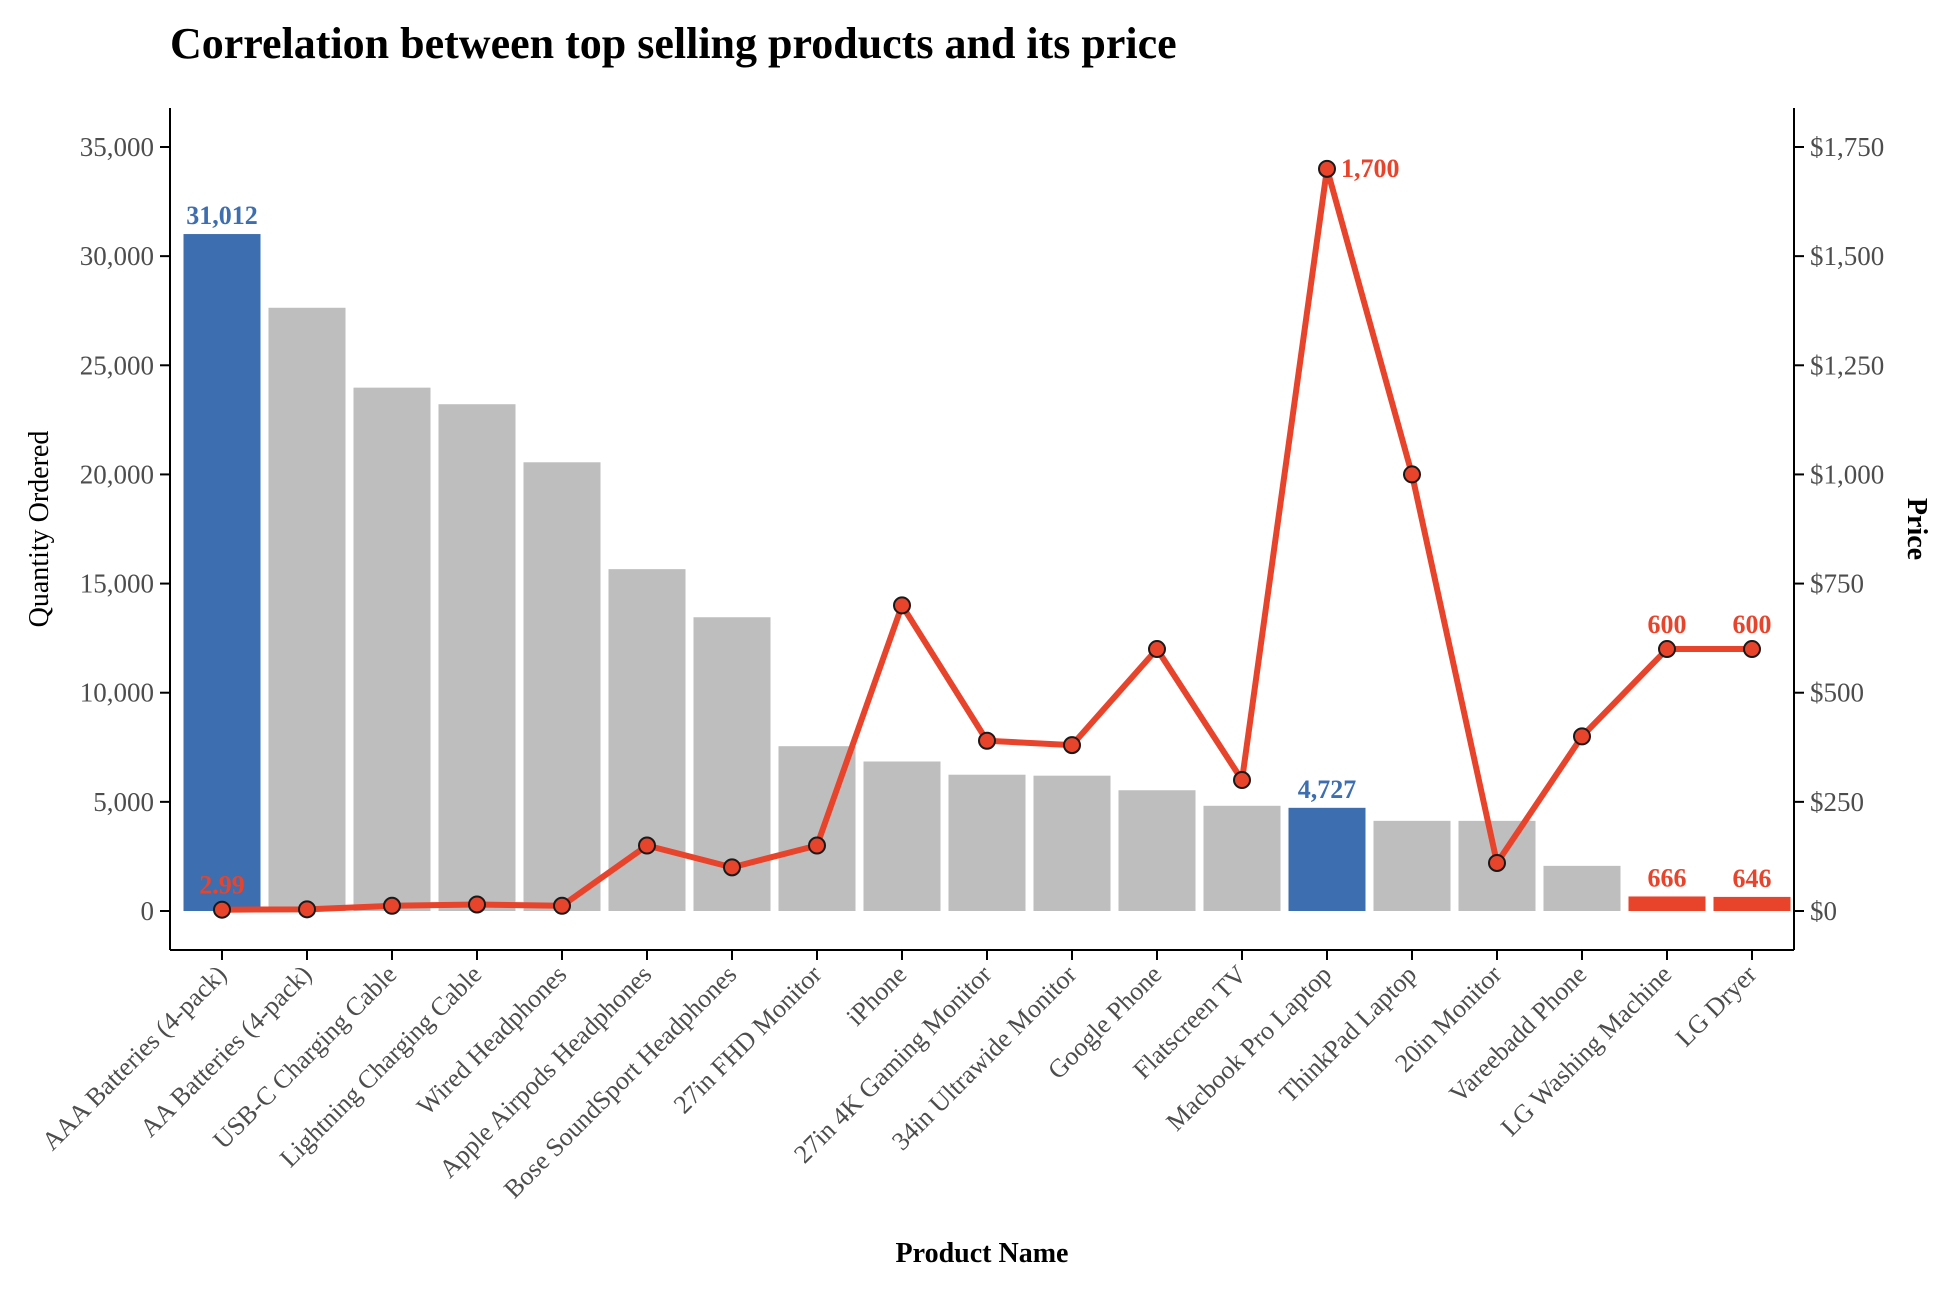  Describe the element at coordinates (647, 845) in the screenshot. I see `price-point-apple-airpods-headphones` at that location.